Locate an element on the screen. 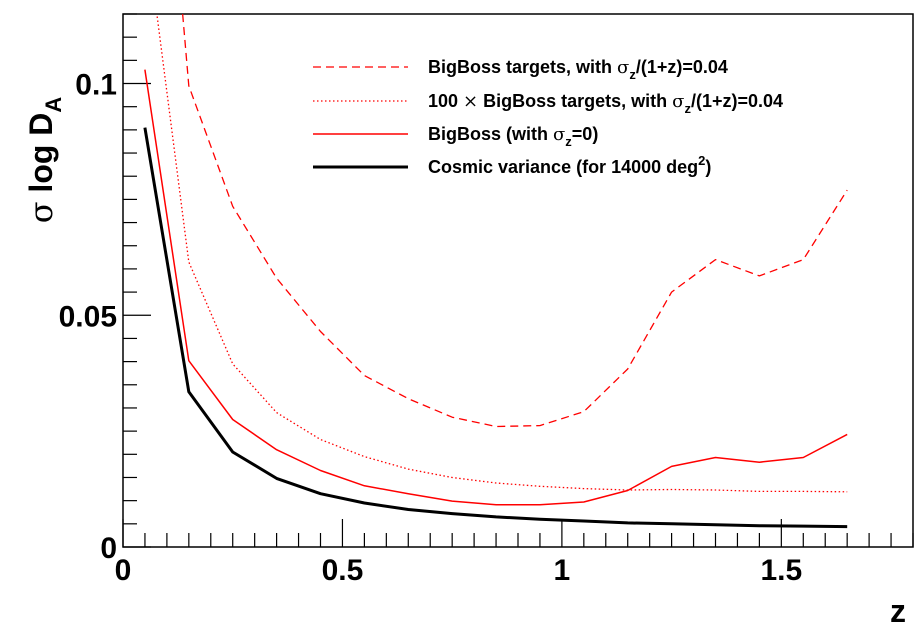 This screenshot has width=916, height=626. x-tick-label: 0 is located at coordinates (123, 570).